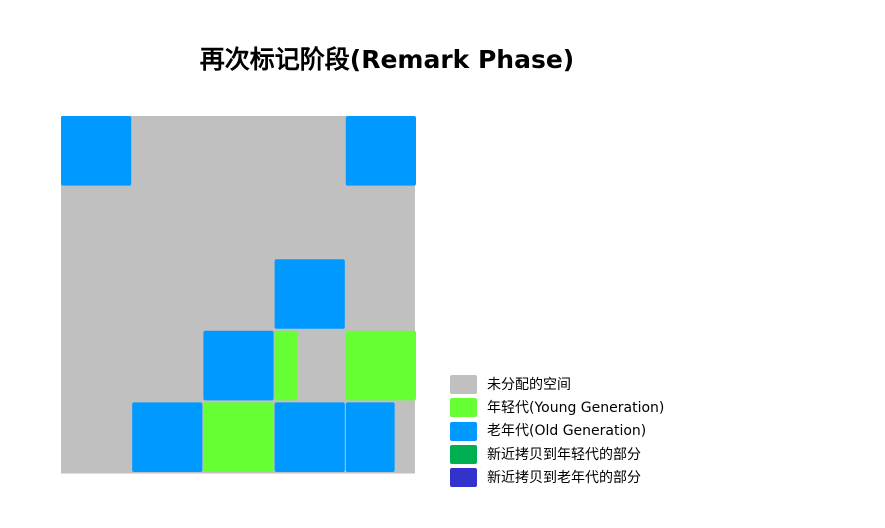  I want to click on young-region-r4-c2, so click(238, 437).